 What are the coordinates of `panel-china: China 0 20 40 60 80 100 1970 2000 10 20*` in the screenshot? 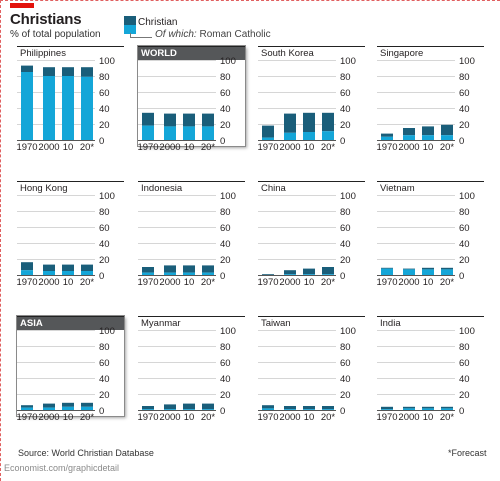 It's located at (311, 234).